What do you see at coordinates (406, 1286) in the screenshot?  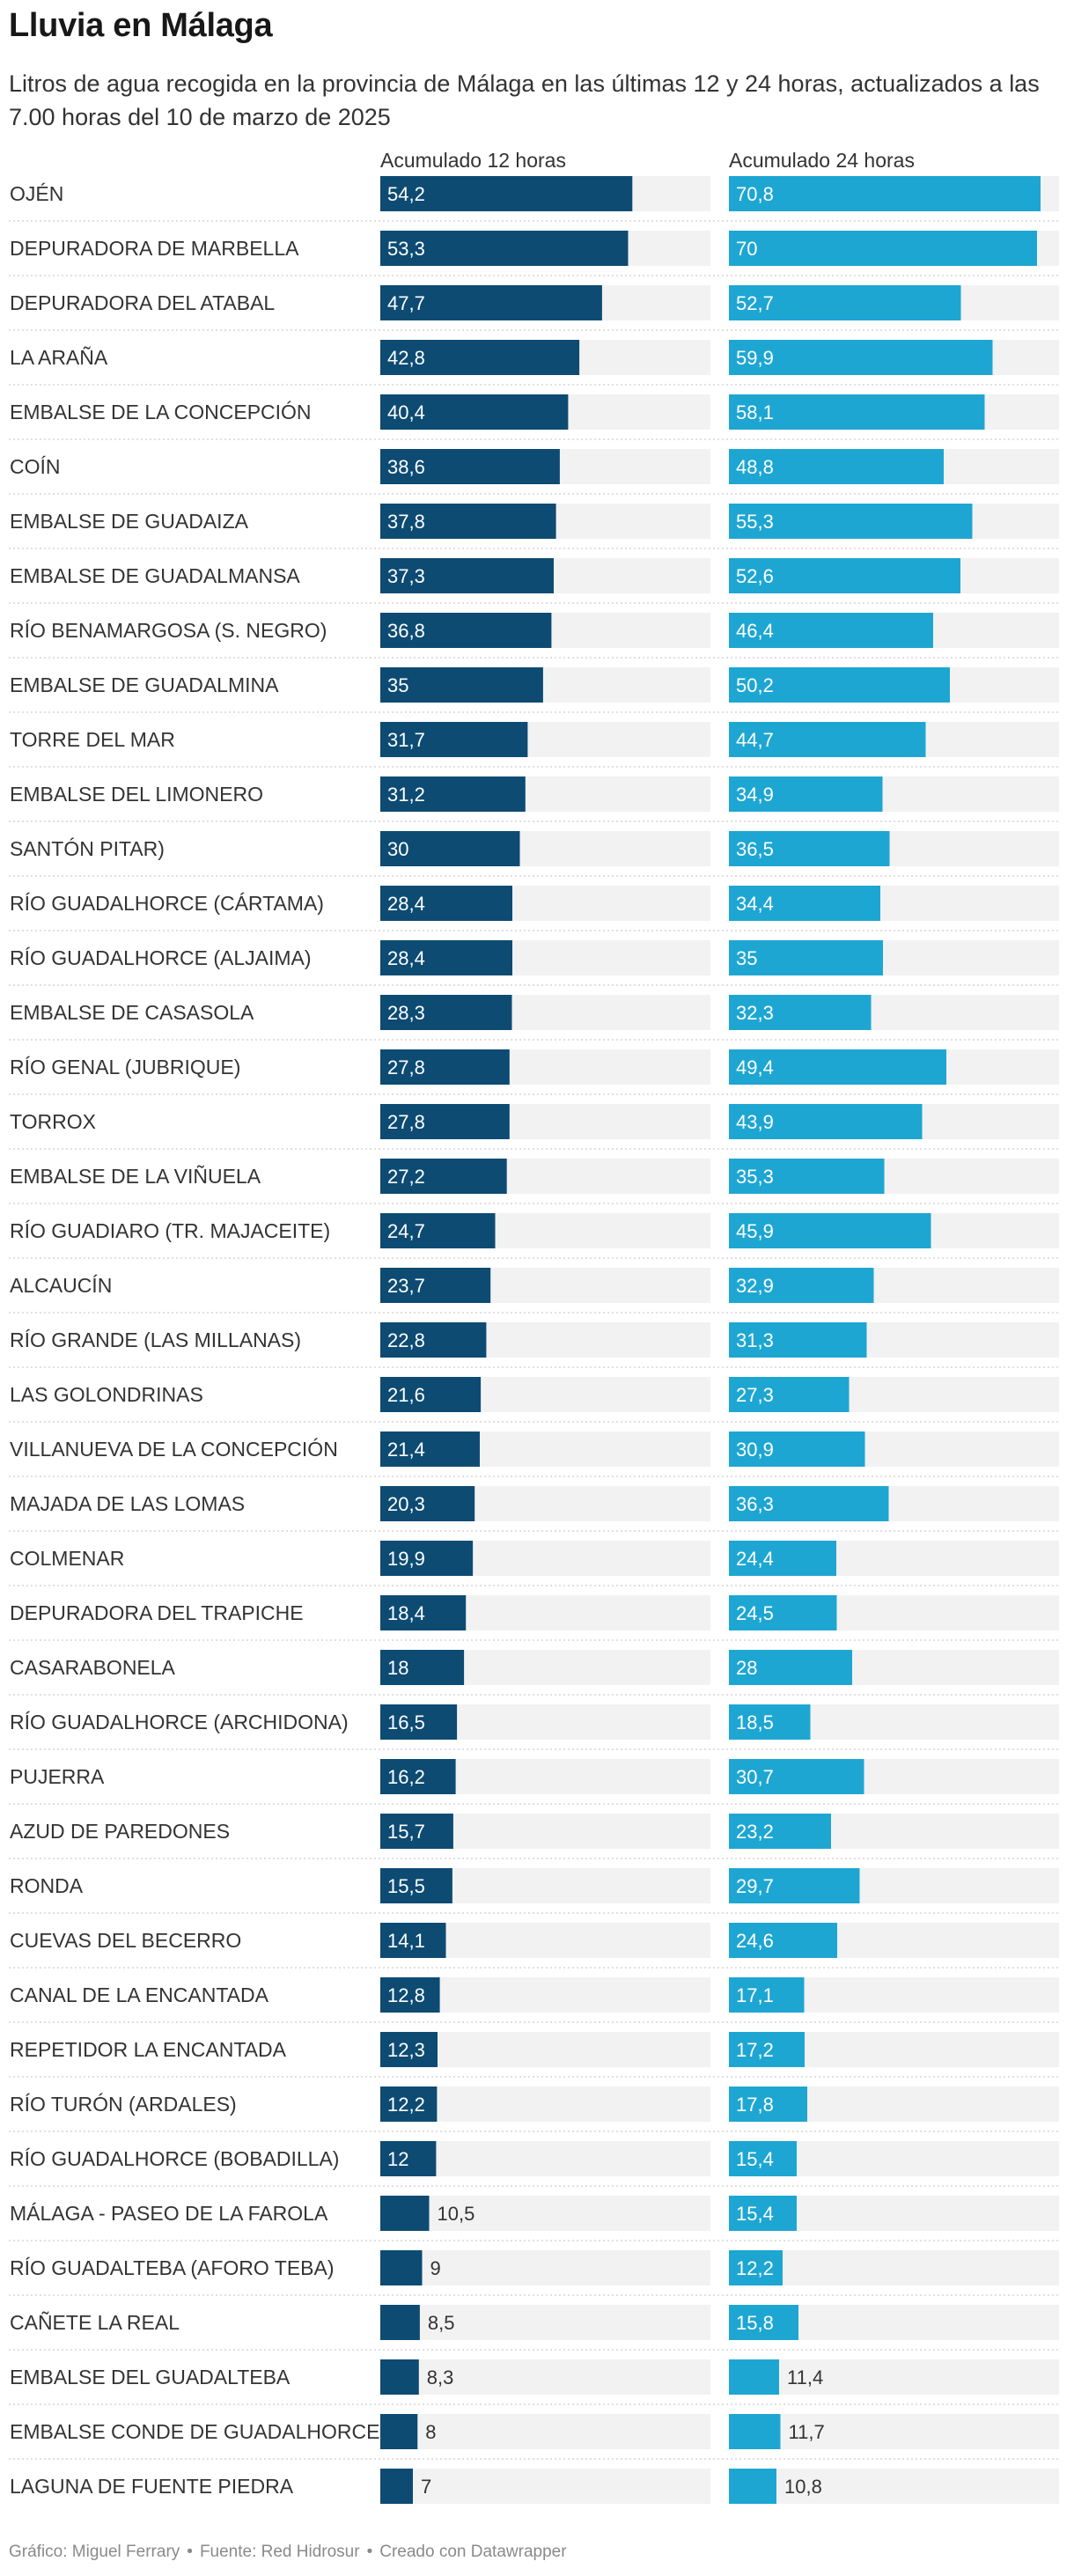 I see `data-label-12h: 23,7` at bounding box center [406, 1286].